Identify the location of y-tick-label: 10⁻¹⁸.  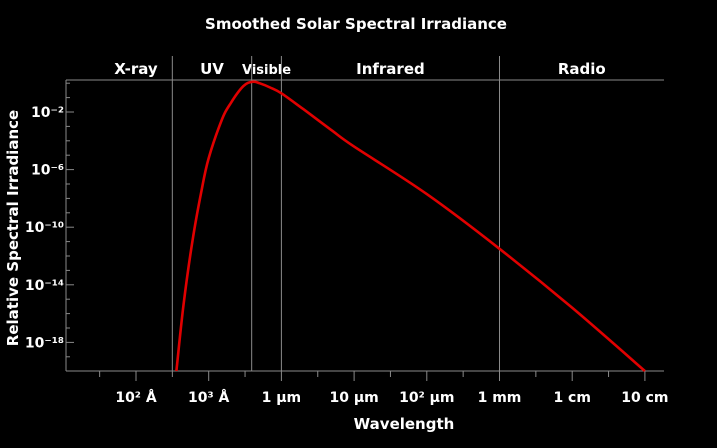
(44, 343).